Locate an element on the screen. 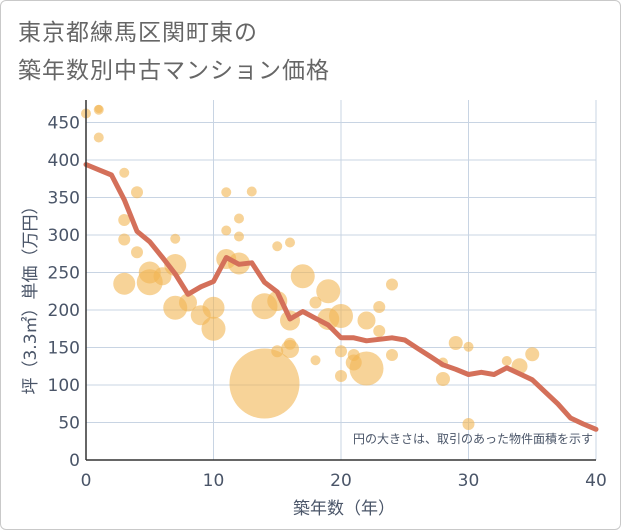  x-tick-label: 10 is located at coordinates (214, 481).